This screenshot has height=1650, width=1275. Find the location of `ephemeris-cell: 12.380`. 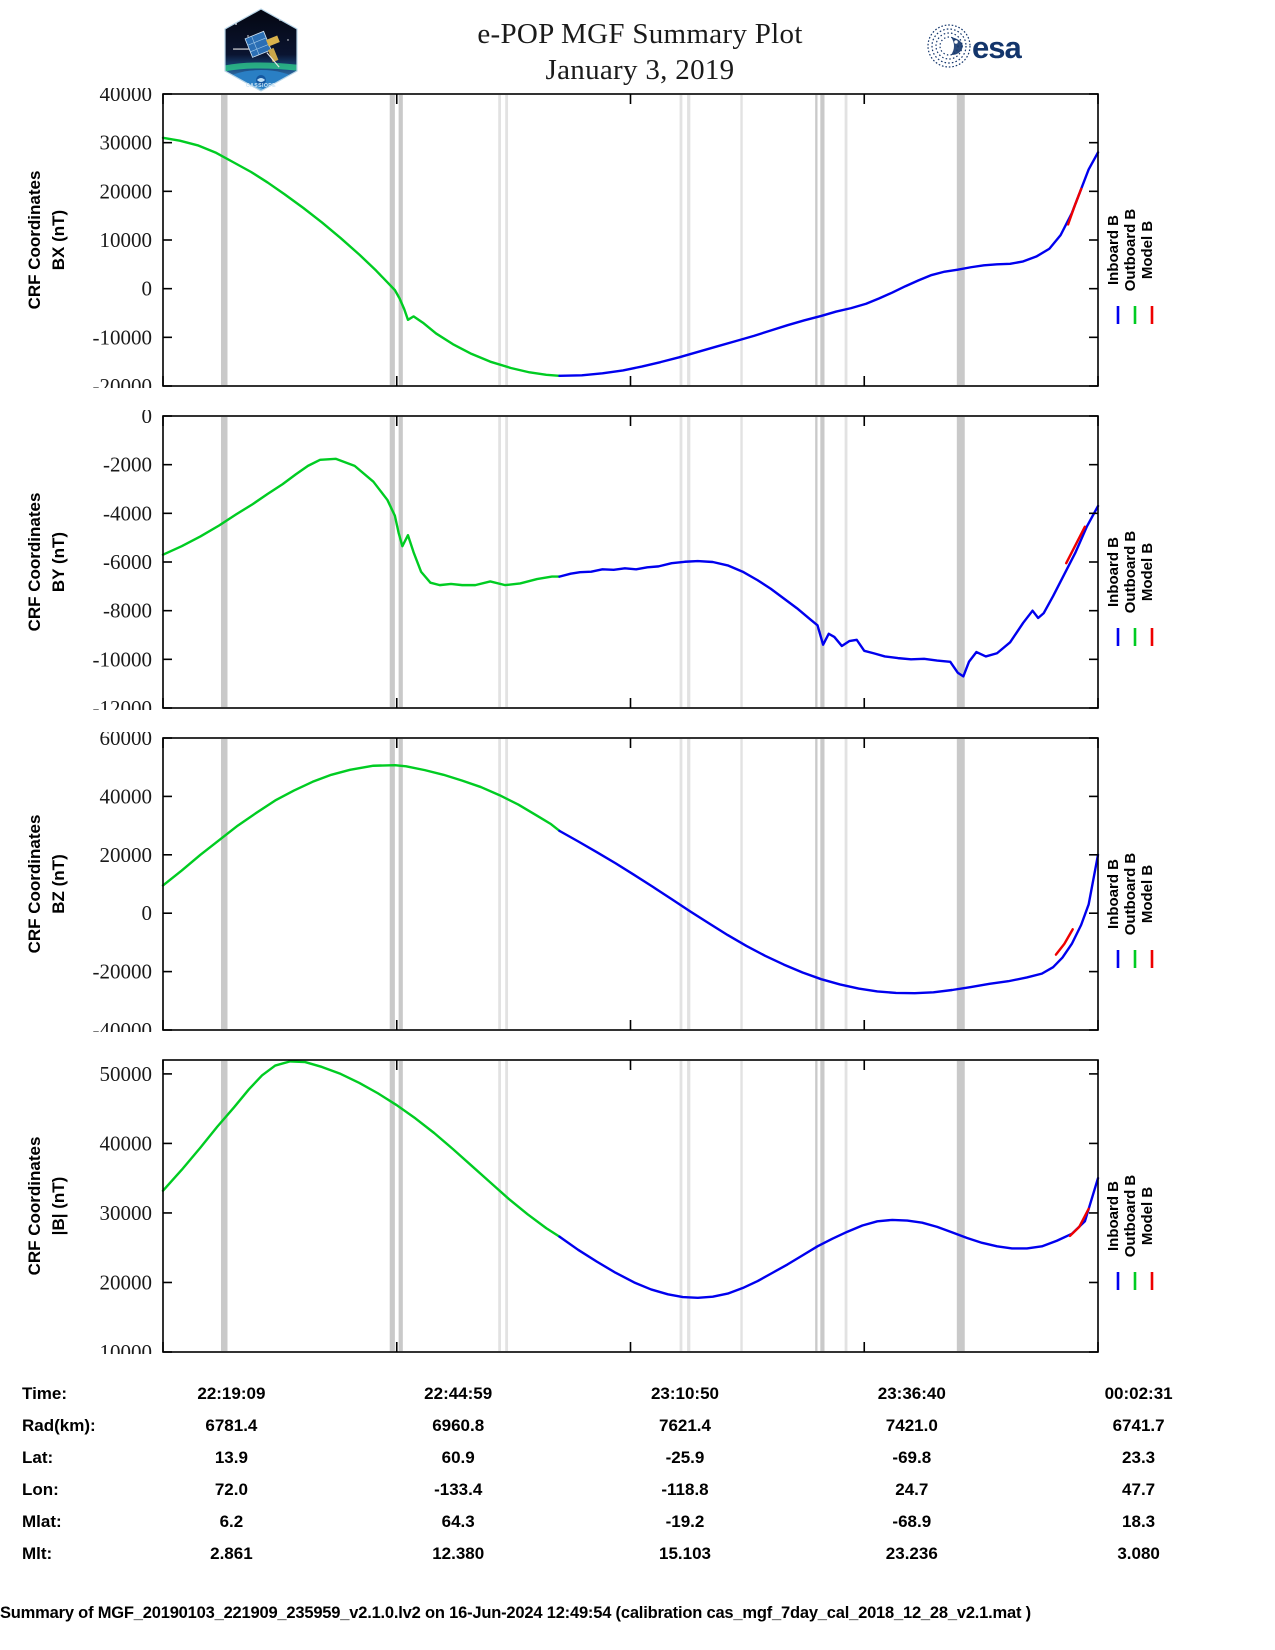

ephemeris-cell: 12.380 is located at coordinates (458, 1553).